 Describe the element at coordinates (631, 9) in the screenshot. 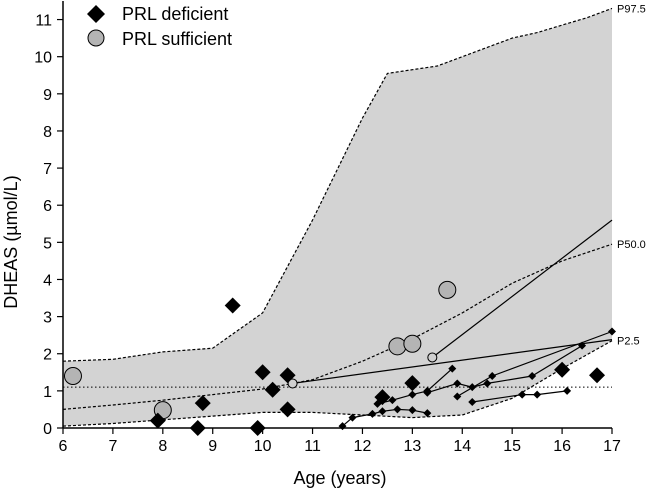

I see `label-p97-5: P97.5` at that location.